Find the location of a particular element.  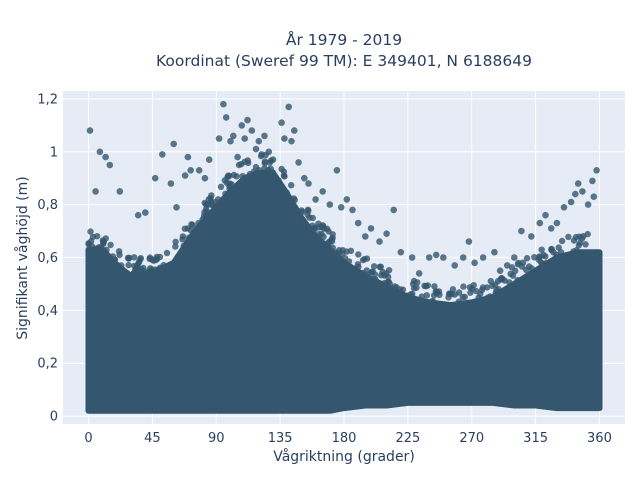

x-tick-label: 360 is located at coordinates (599, 438).